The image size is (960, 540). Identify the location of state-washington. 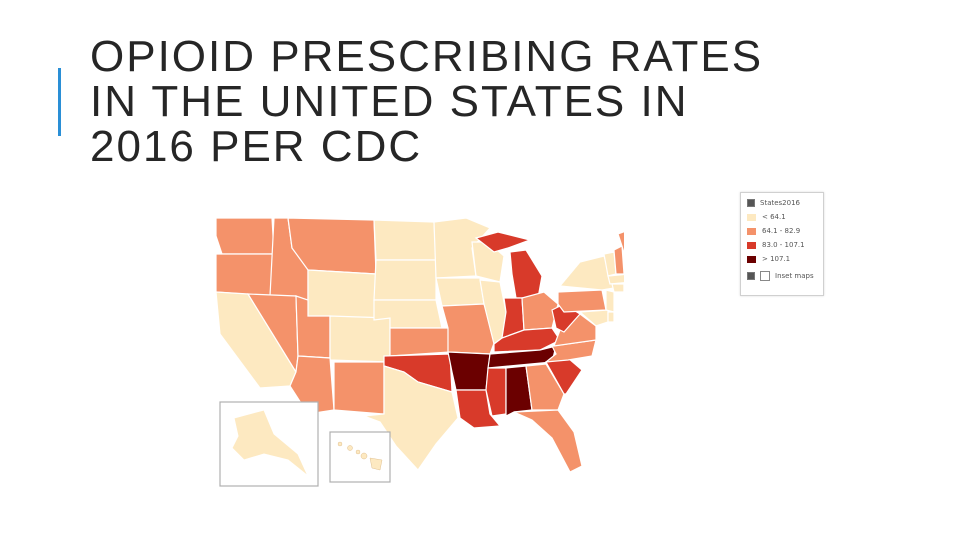
(245, 236).